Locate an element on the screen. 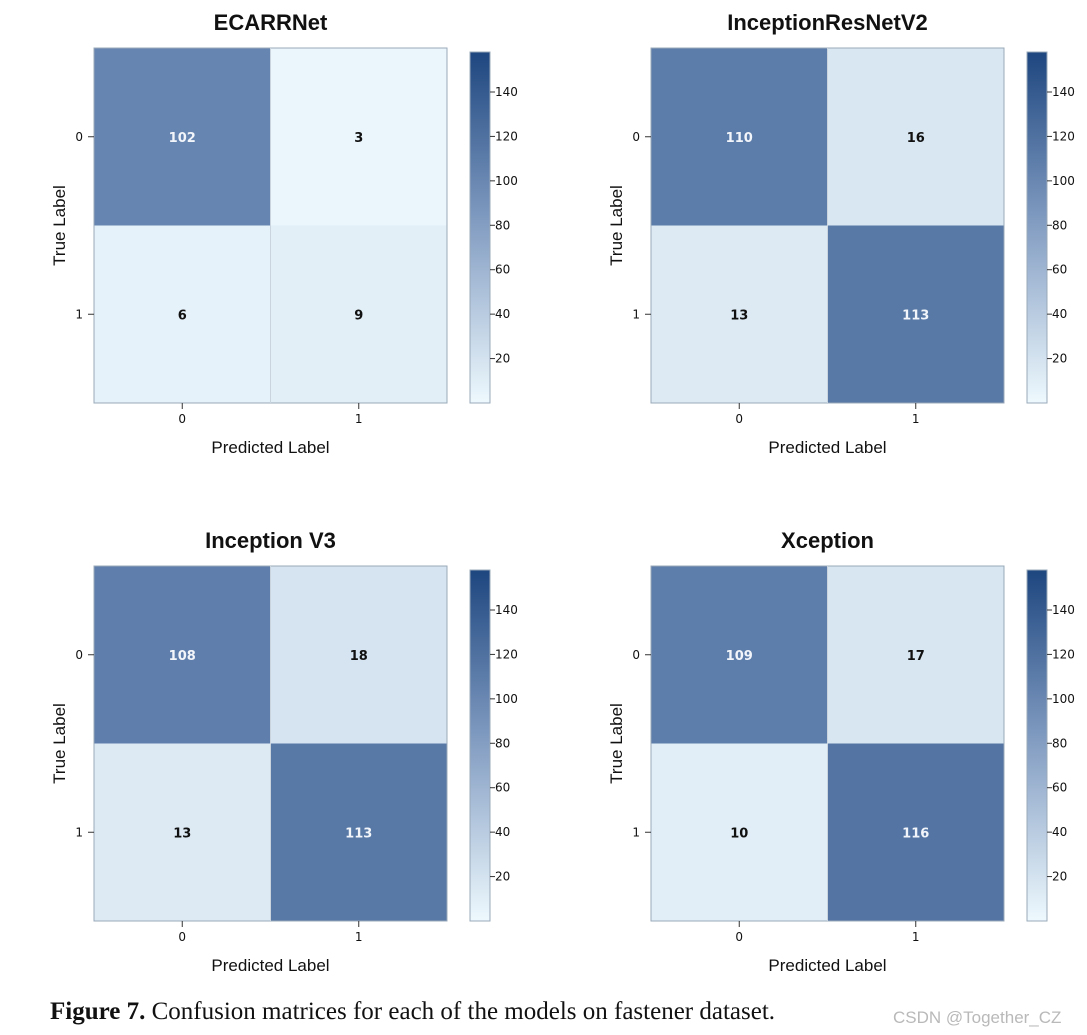  chart-title: Xception is located at coordinates (827, 540).